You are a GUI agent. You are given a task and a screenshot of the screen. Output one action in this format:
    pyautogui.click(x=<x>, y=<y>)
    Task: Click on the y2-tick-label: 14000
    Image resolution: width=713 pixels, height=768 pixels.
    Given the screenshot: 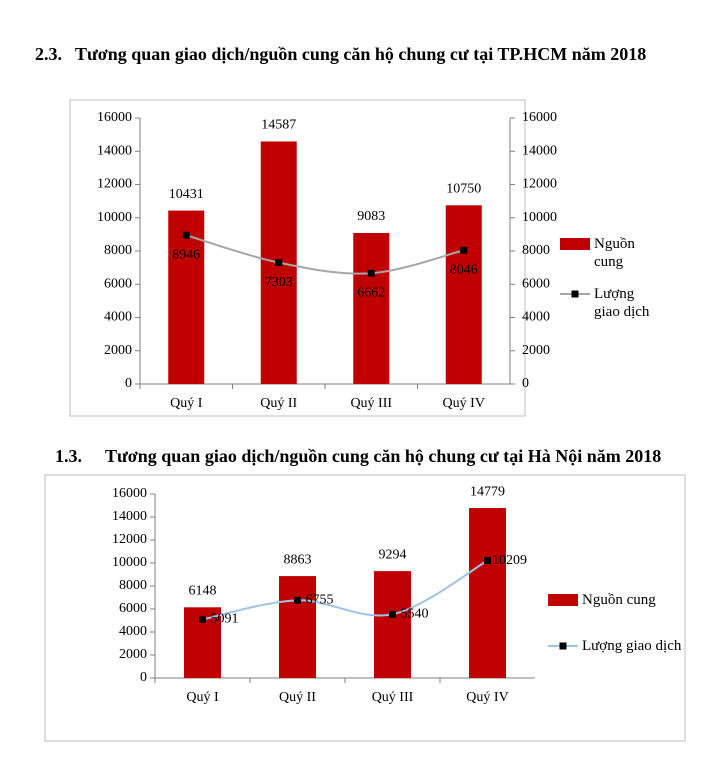 What is the action you would take?
    pyautogui.click(x=539, y=150)
    